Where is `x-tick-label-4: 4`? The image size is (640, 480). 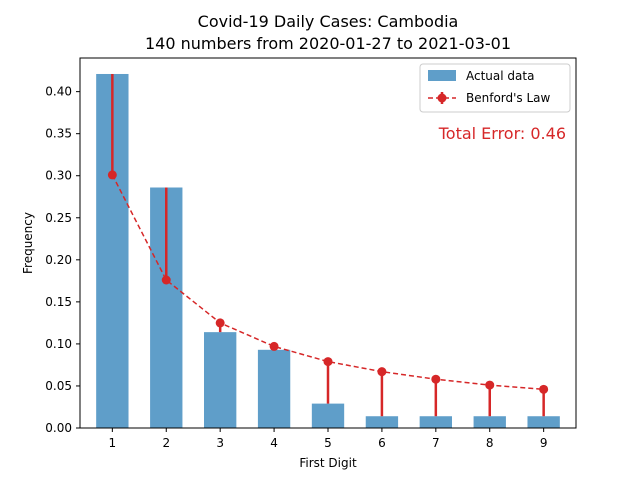
x-tick-label-4: 4 is located at coordinates (274, 443).